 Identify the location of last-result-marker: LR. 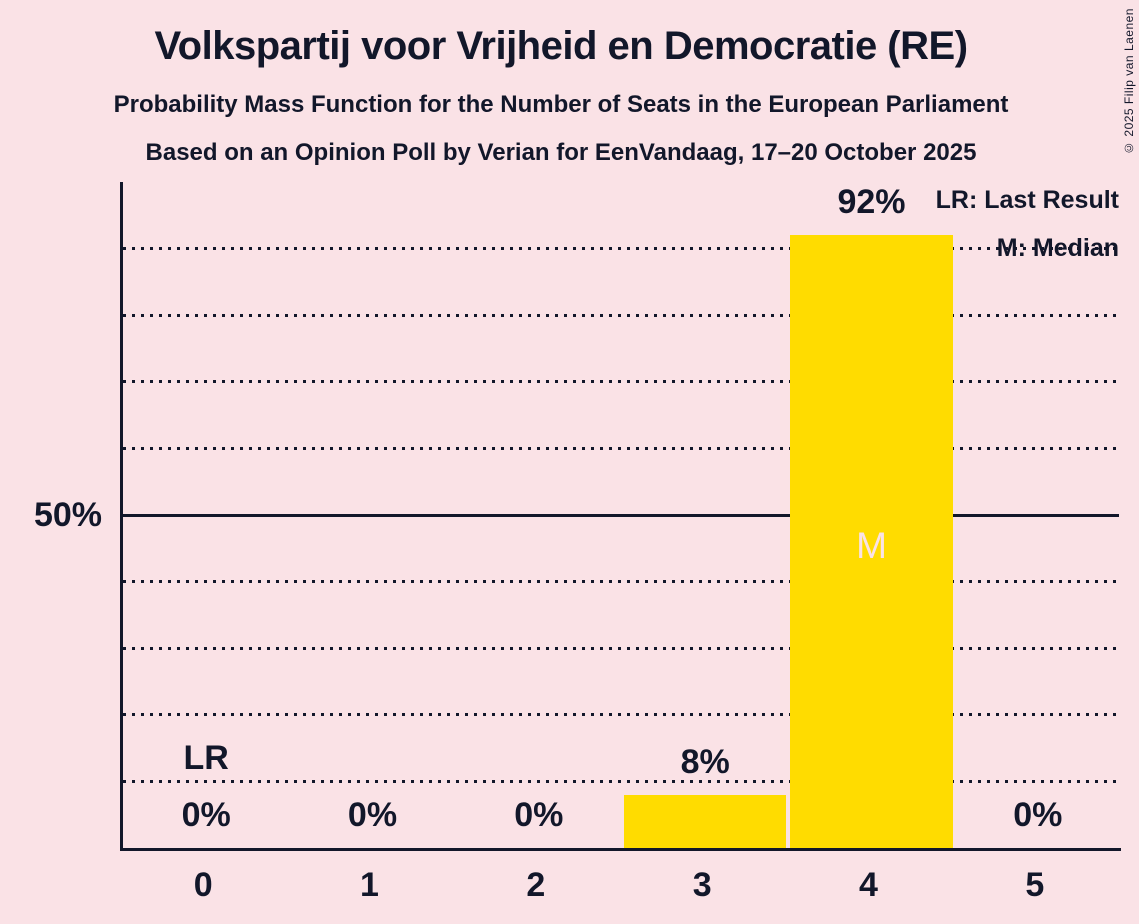
(206, 758).